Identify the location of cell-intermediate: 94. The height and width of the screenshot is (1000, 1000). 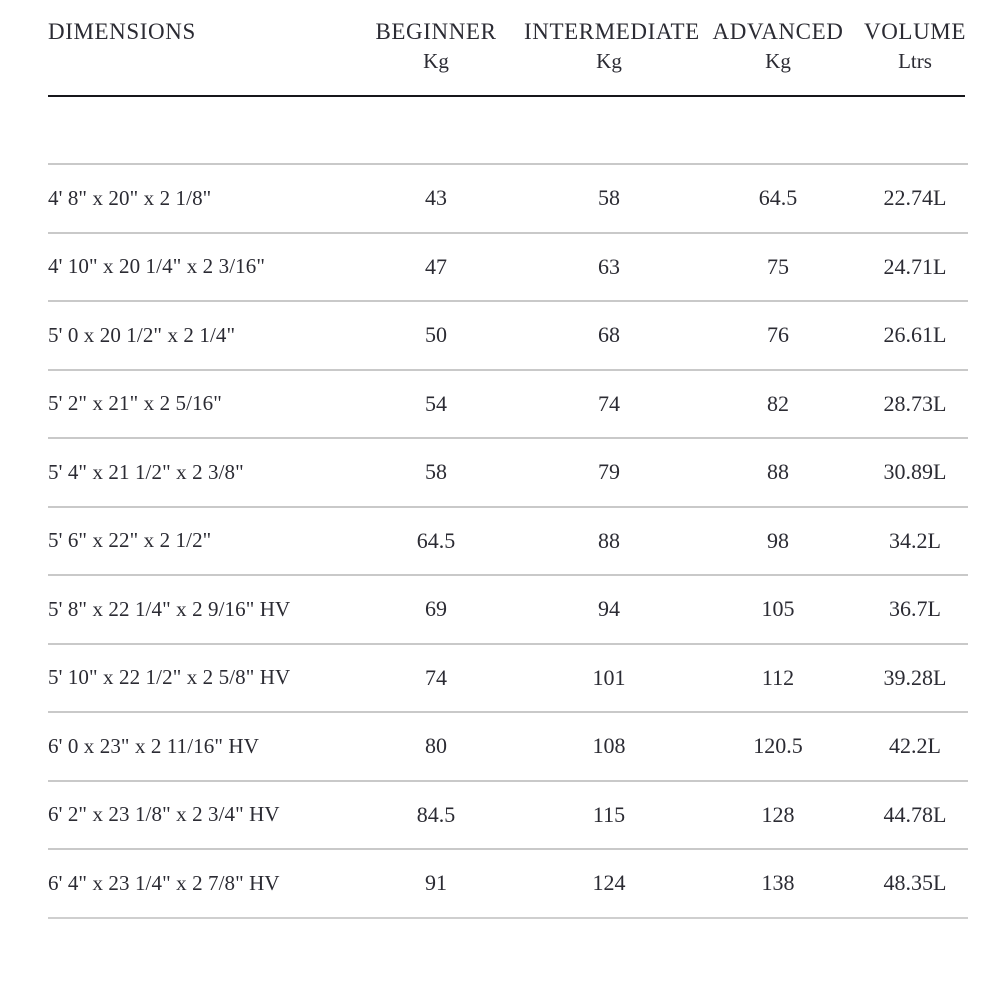
(609, 609).